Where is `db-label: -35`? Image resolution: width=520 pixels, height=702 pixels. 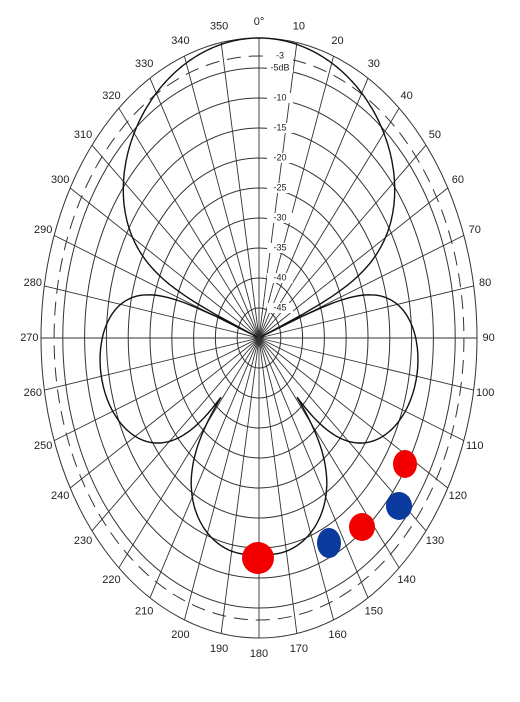 db-label: -35 is located at coordinates (279, 247).